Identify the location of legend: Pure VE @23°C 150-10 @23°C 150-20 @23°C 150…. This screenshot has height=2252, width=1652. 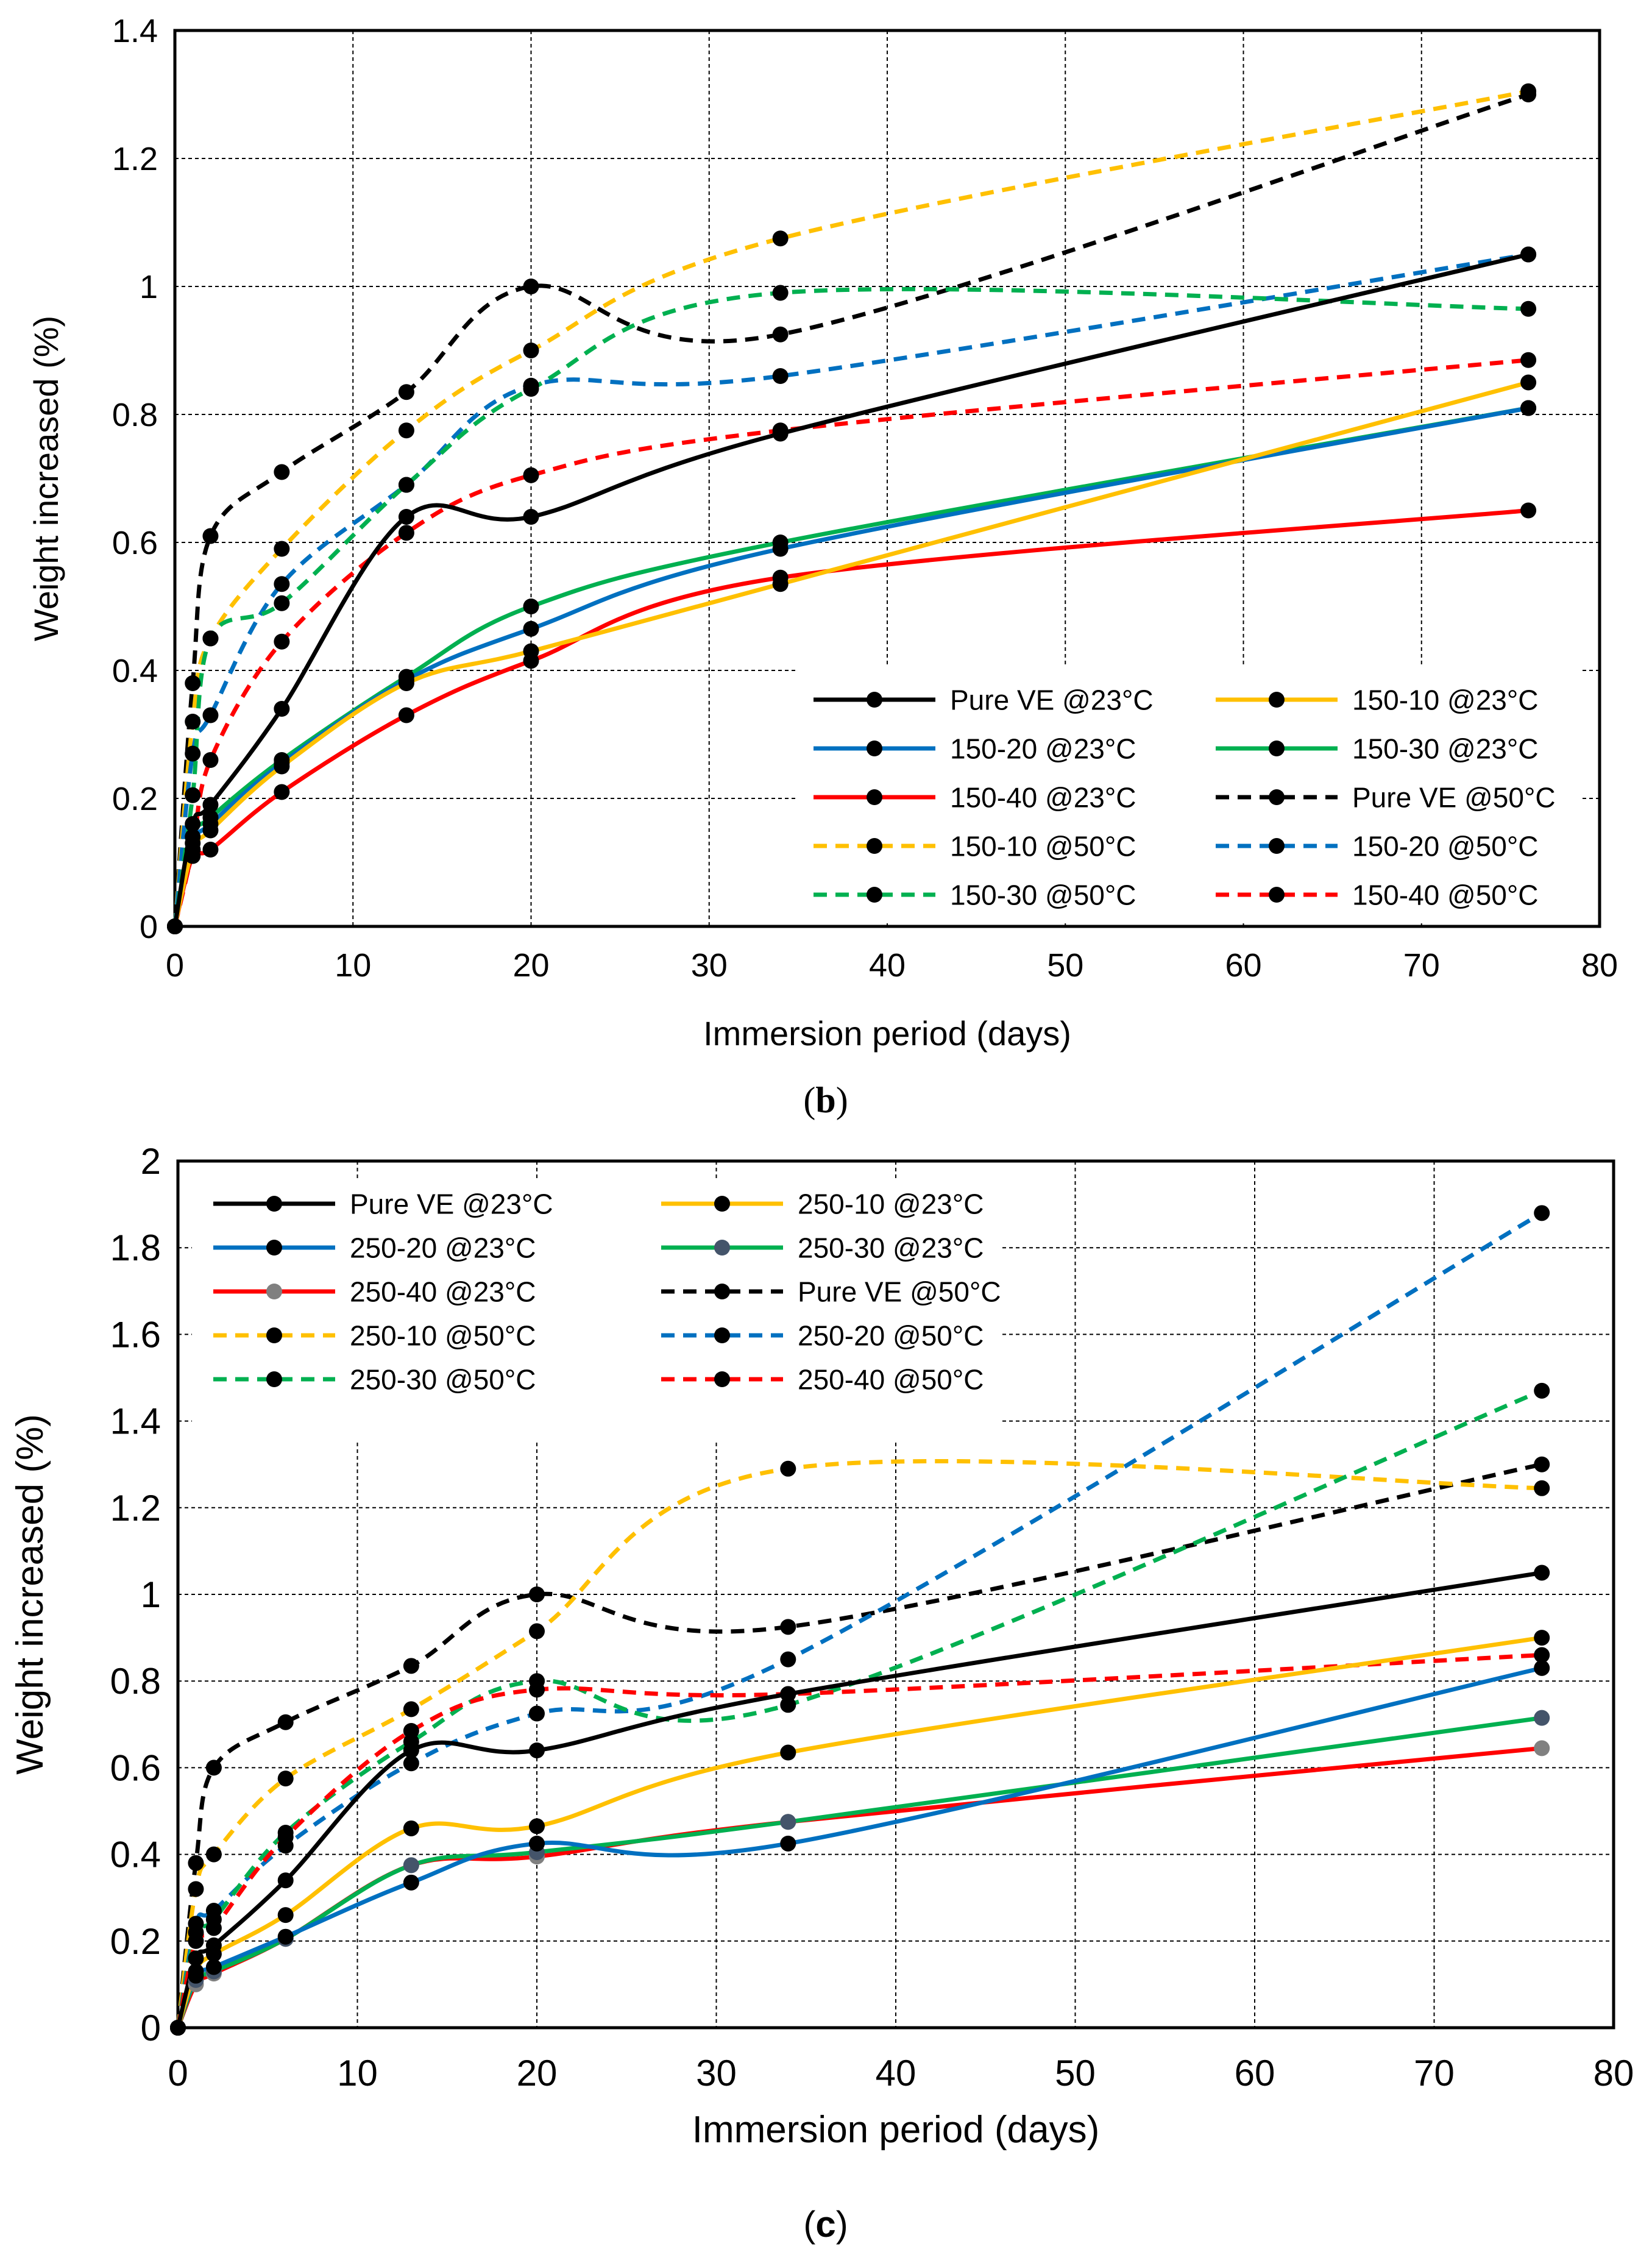
(1188, 795).